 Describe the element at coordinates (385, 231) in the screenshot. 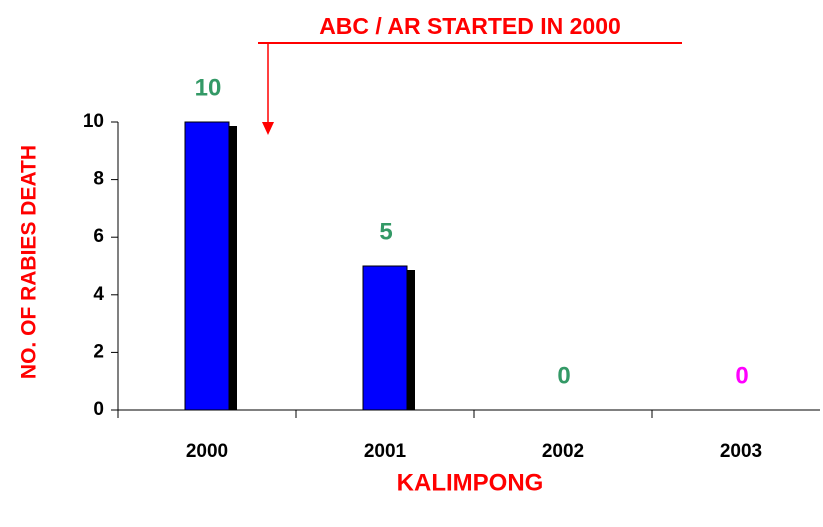

I see `value-label: 5` at that location.